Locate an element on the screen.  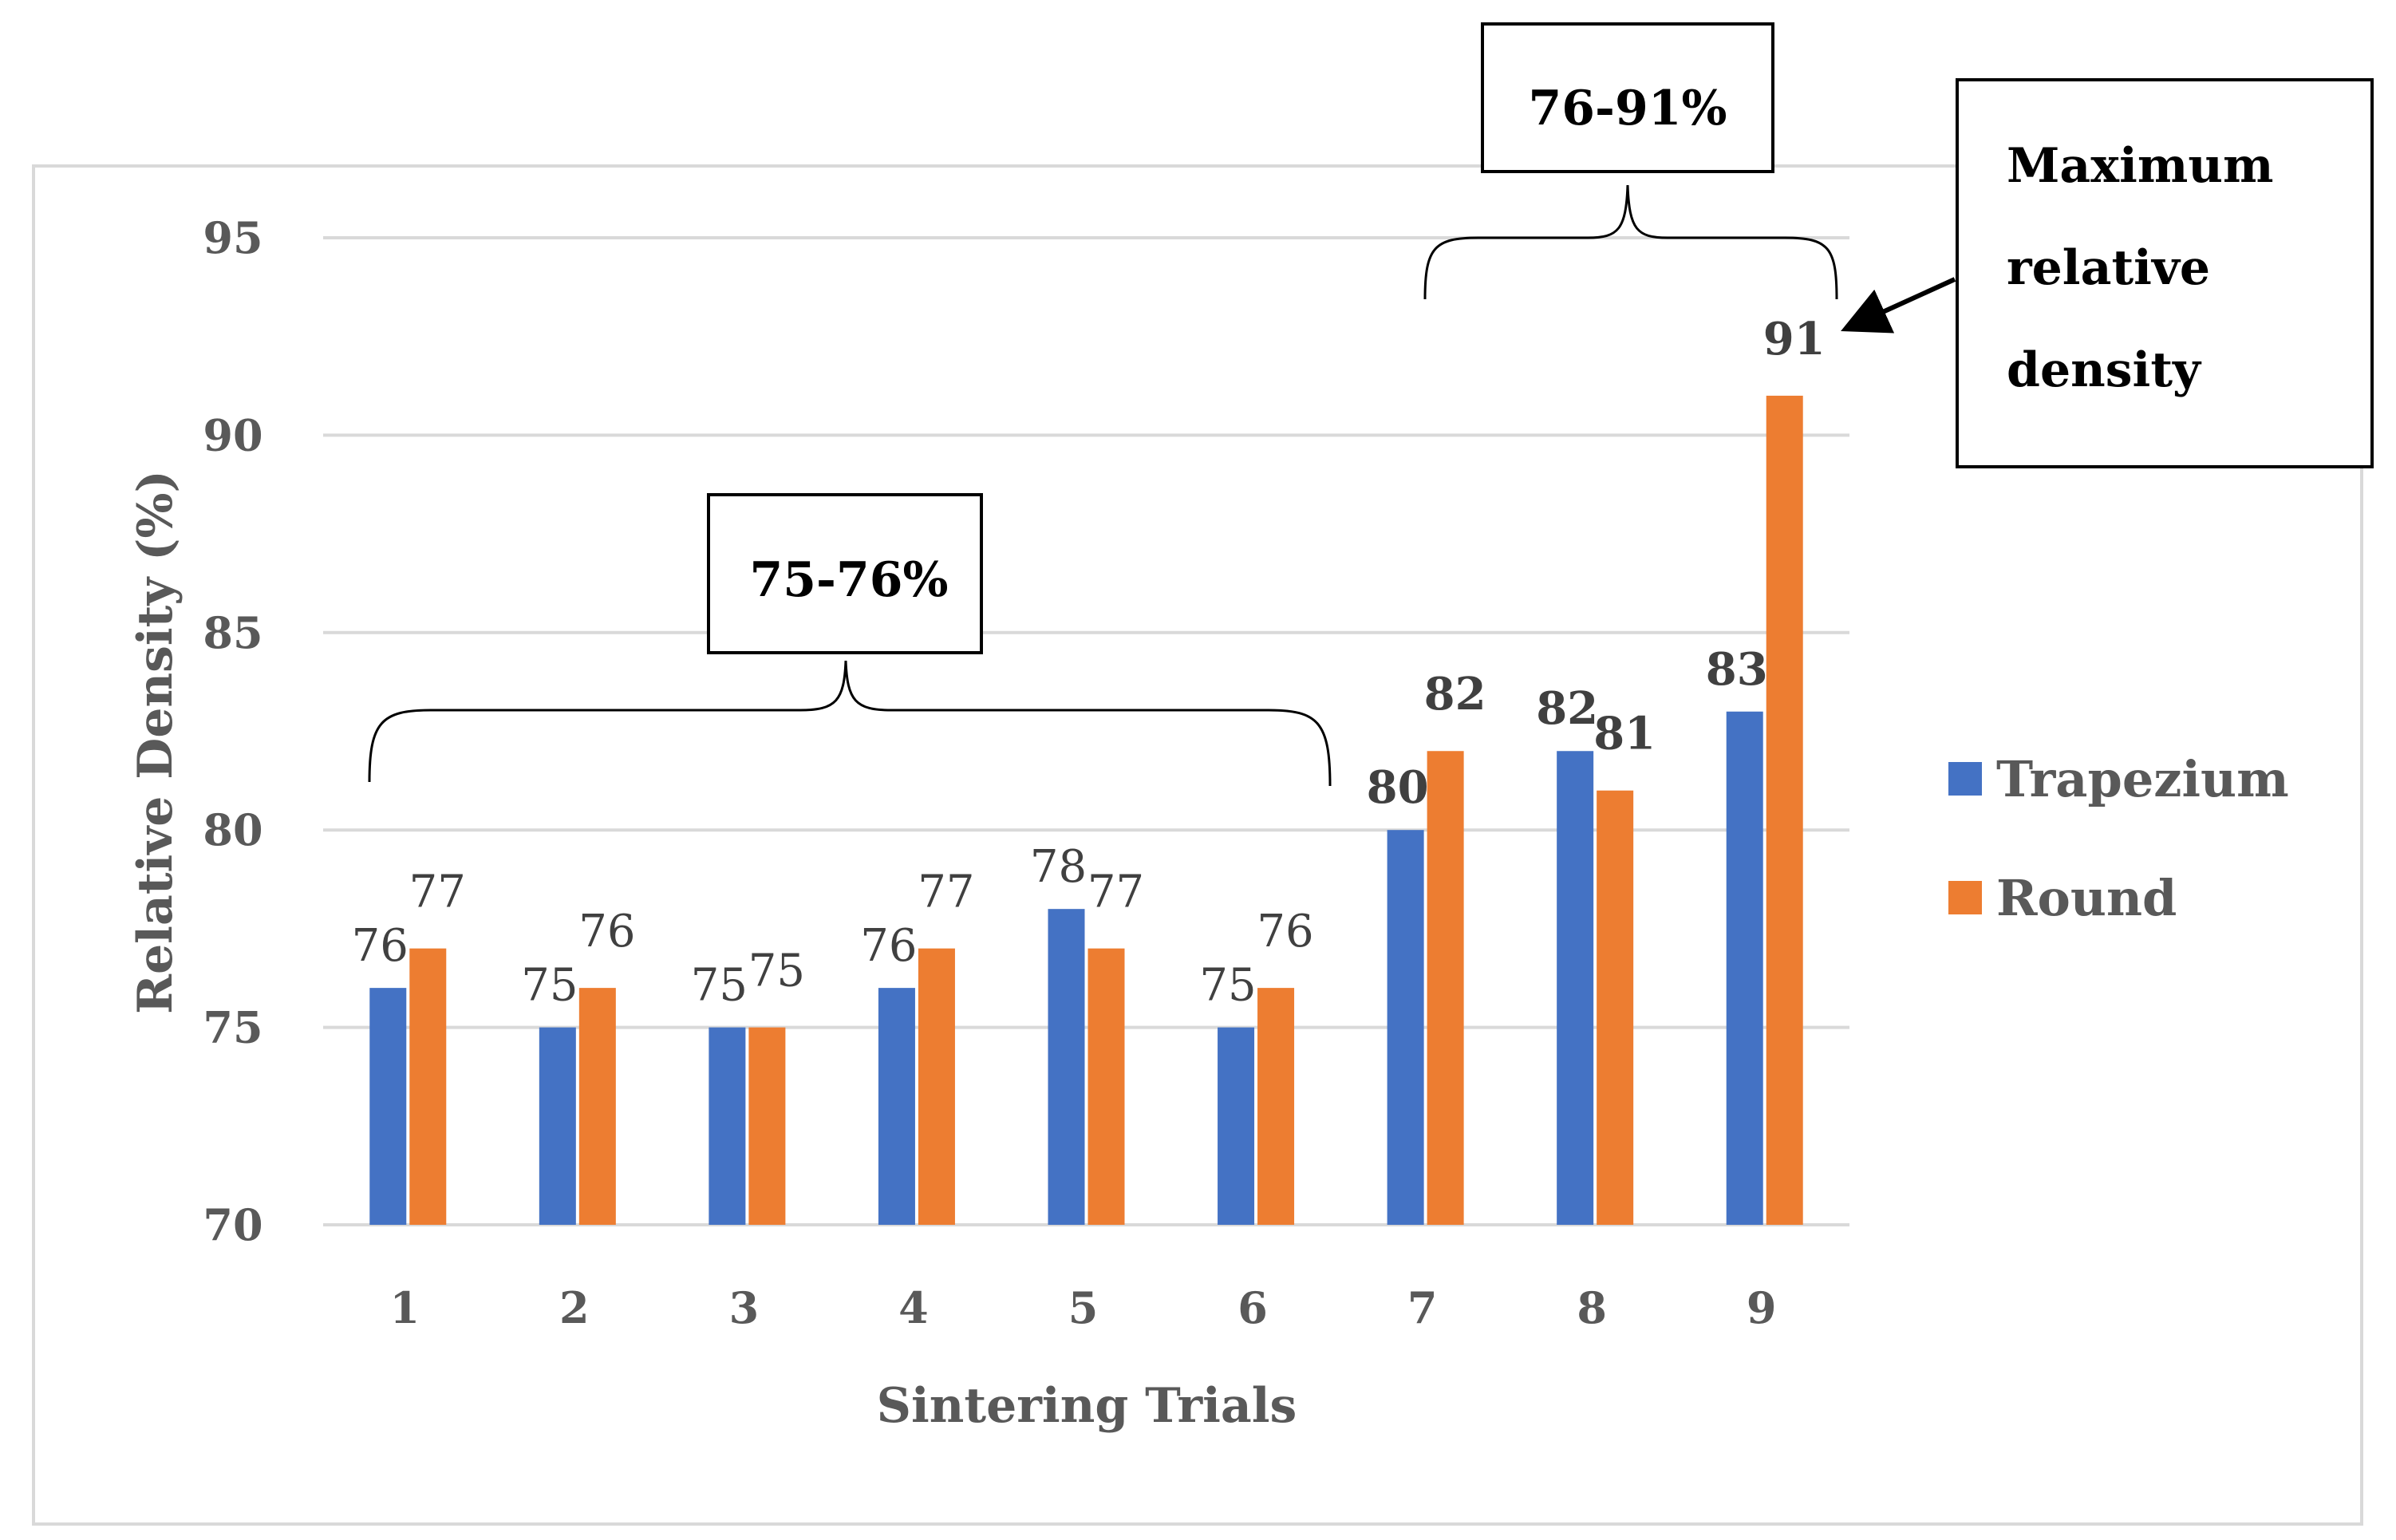
x-axis-title: Sintering Trials is located at coordinates (1087, 1406).